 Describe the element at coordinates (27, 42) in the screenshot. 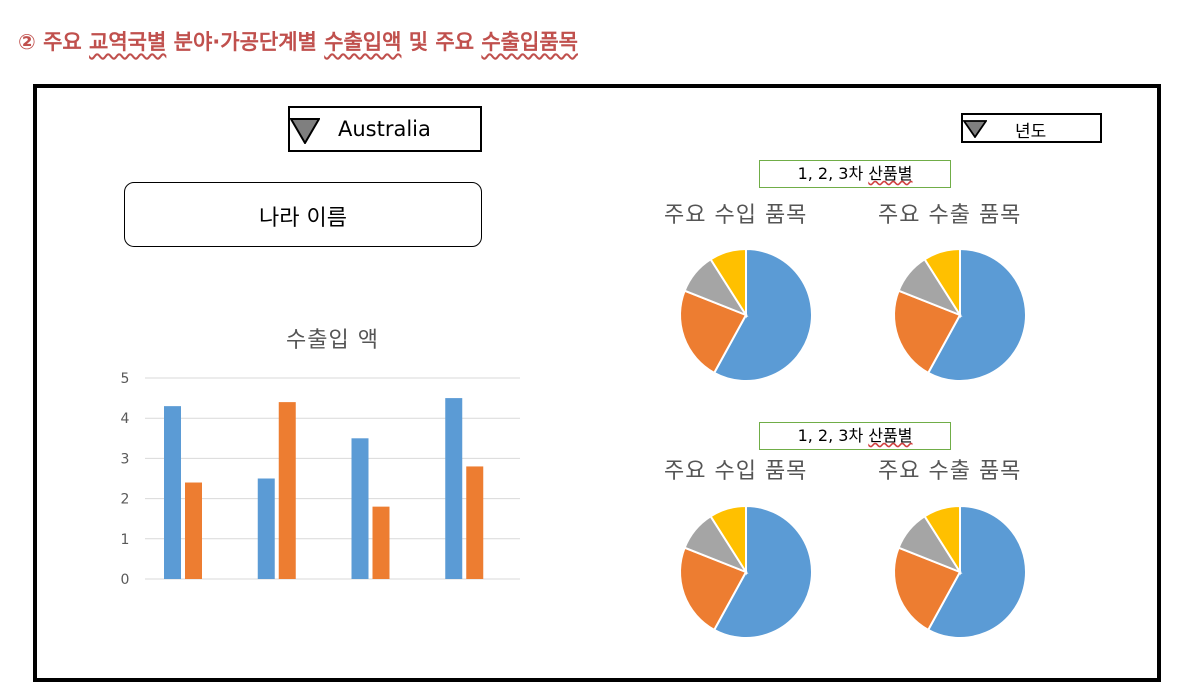

I see `heading-number: ②` at that location.